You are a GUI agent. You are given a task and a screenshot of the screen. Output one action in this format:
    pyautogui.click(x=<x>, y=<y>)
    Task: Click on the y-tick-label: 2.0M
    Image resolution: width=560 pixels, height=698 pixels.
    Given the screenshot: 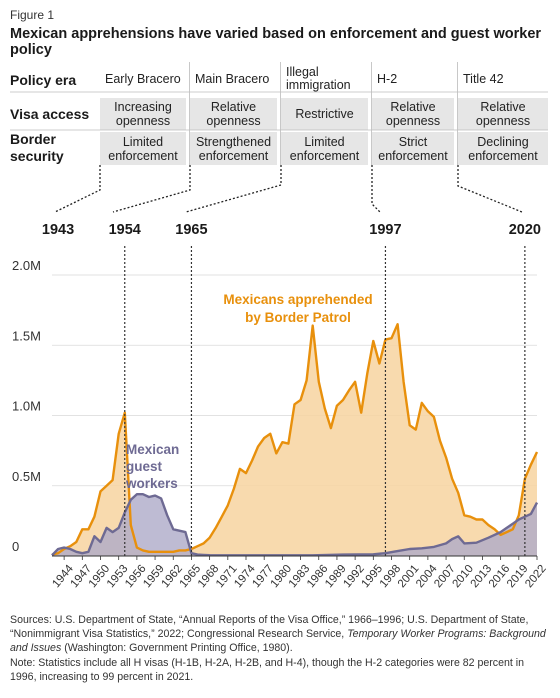 What is the action you would take?
    pyautogui.click(x=26, y=265)
    